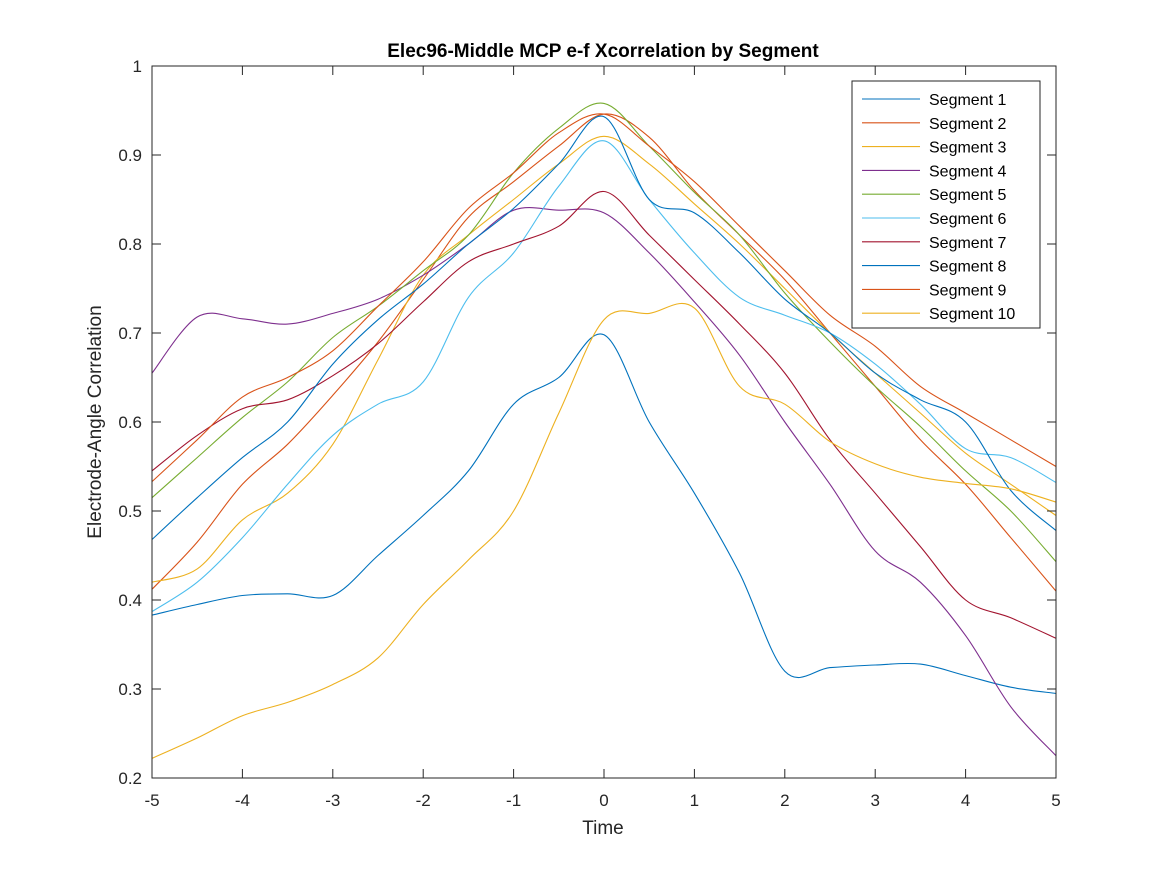 The height and width of the screenshot is (875, 1167). What do you see at coordinates (967, 100) in the screenshot?
I see `legend-label-1: Segment 1` at bounding box center [967, 100].